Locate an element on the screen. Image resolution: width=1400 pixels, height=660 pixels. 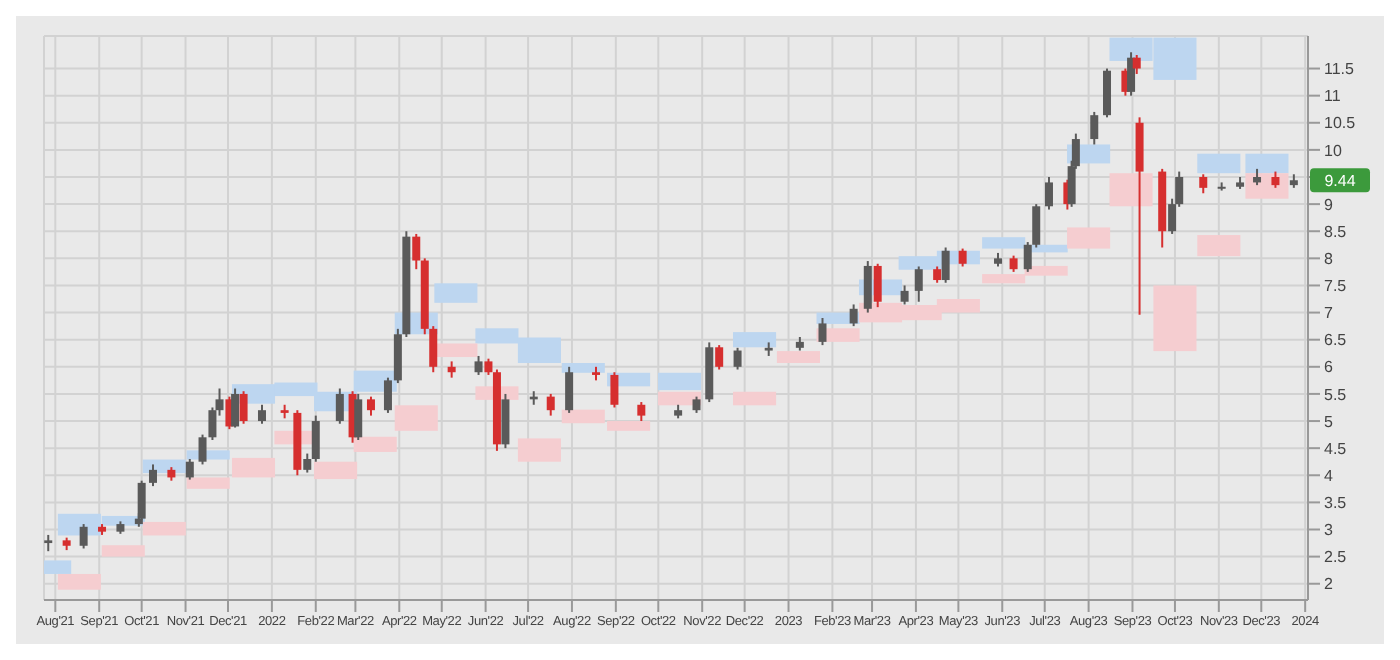
y-tick-label: 2.5 is located at coordinates (1336, 557).